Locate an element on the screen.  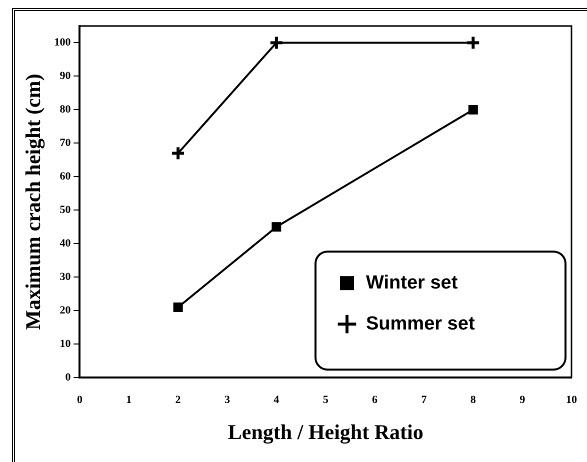
x-axis-title: Length / Height Ratio is located at coordinates (326, 432).